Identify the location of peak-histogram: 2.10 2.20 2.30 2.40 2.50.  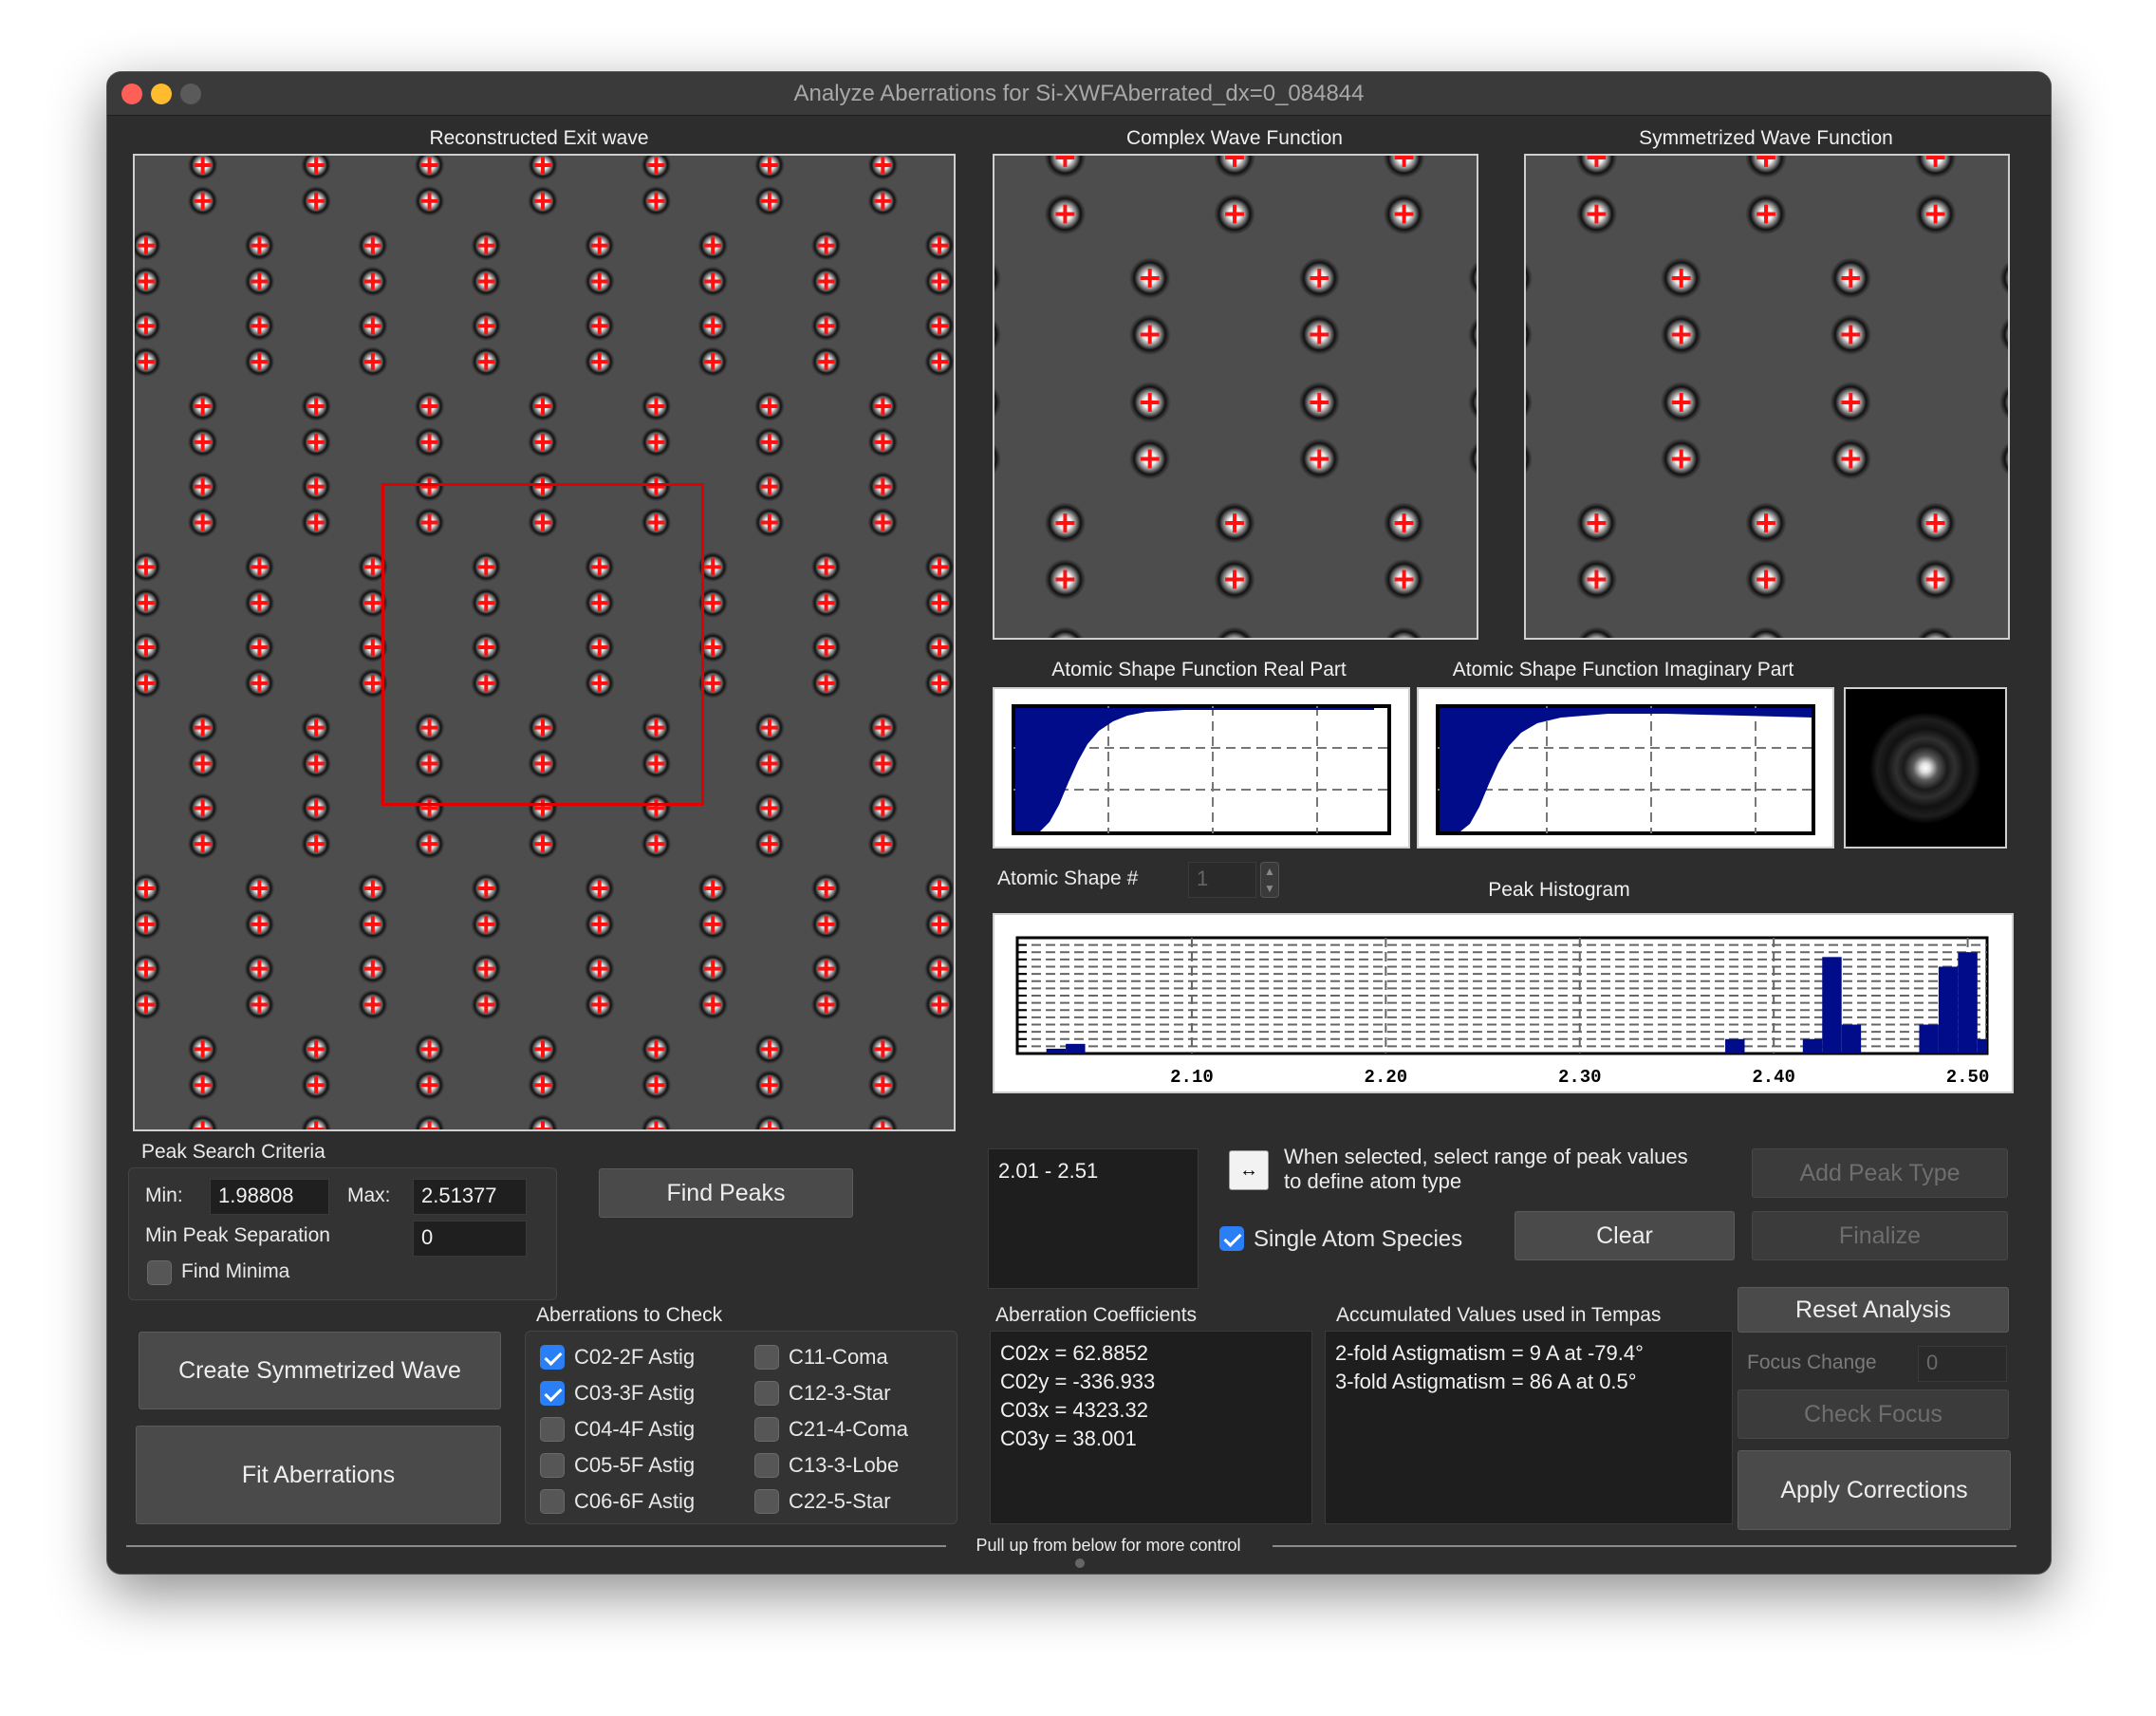
(1503, 1003).